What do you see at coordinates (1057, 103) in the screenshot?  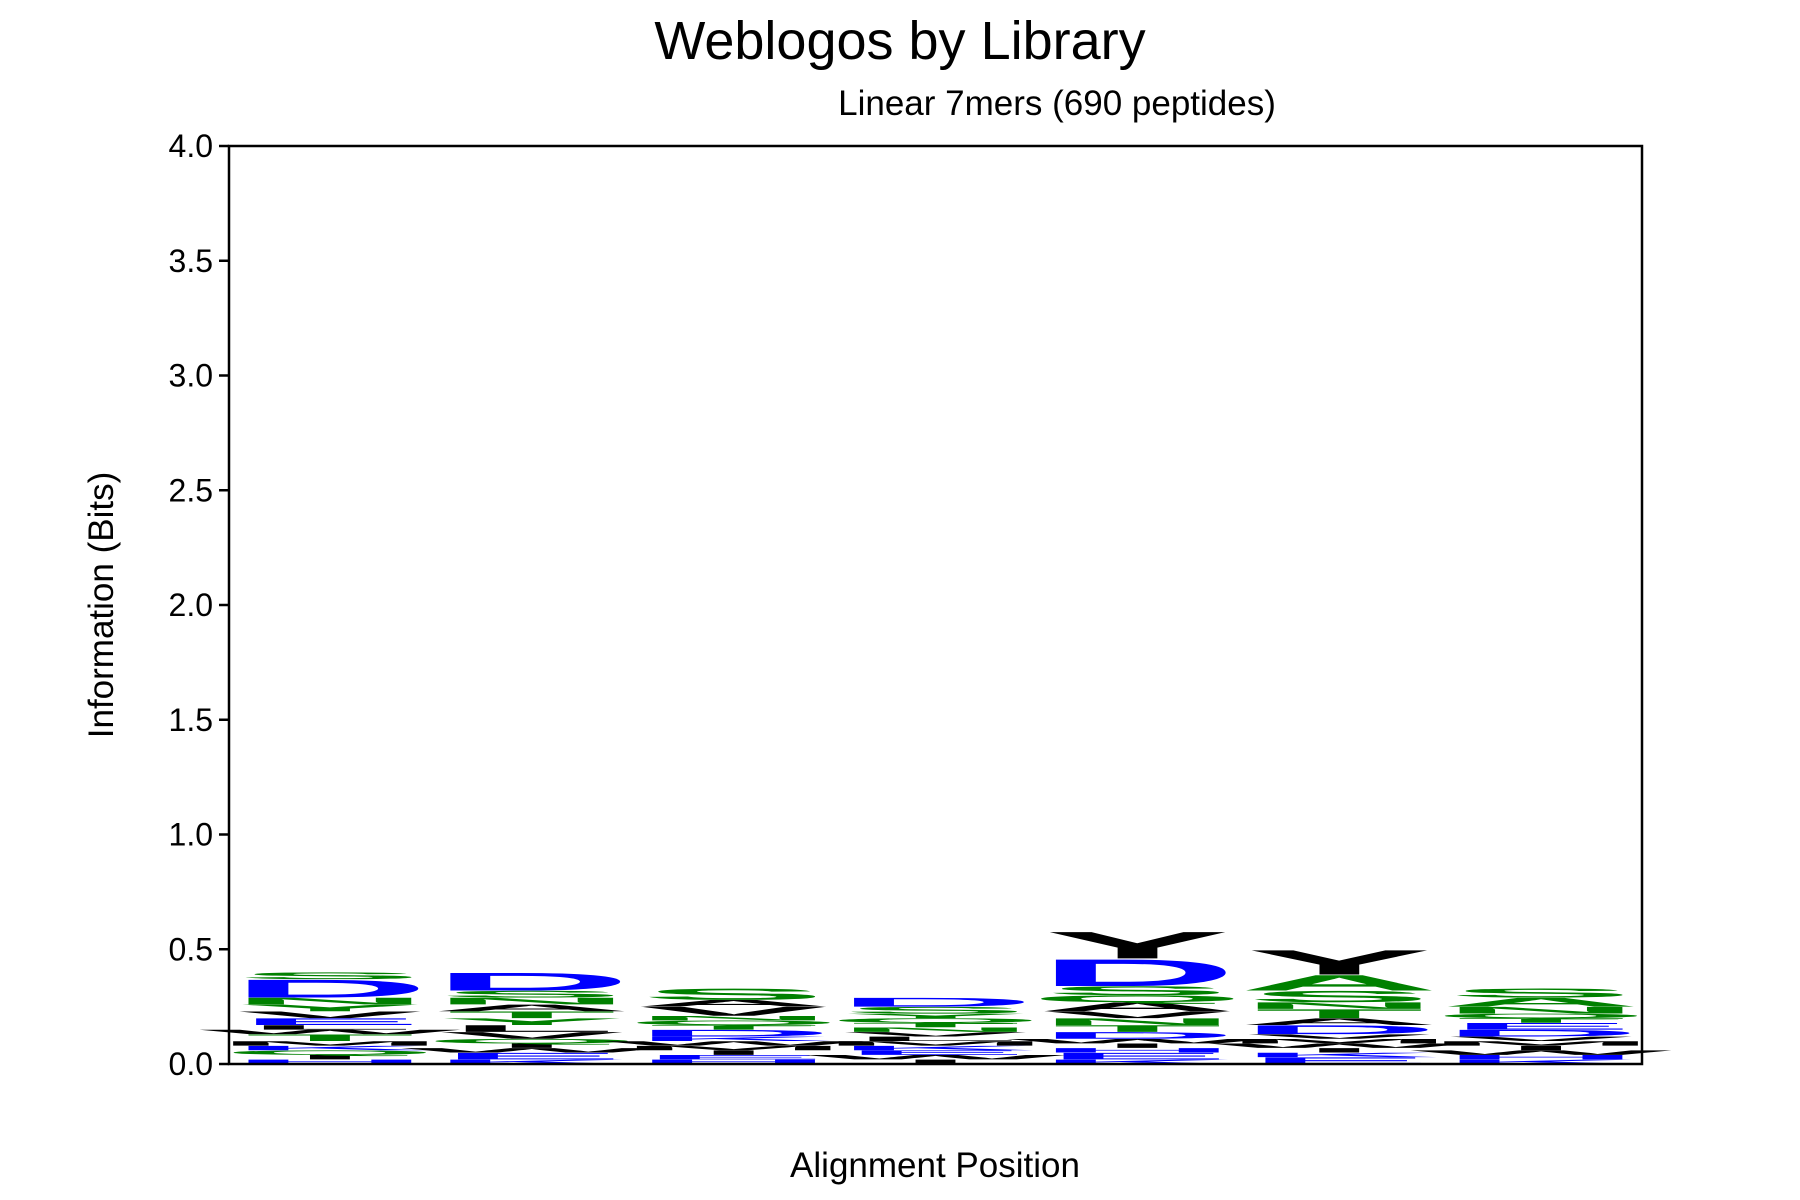 I see `chart-subtitle: Linear 7mers (690 peptides)` at bounding box center [1057, 103].